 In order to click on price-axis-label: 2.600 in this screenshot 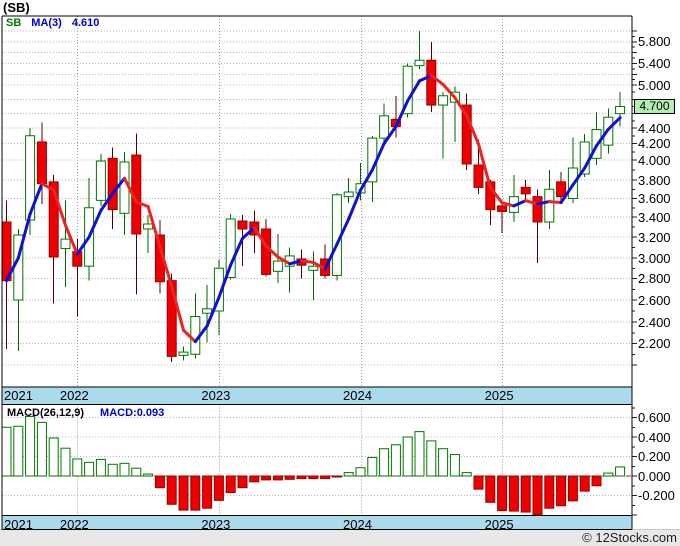, I will do `click(654, 300)`.